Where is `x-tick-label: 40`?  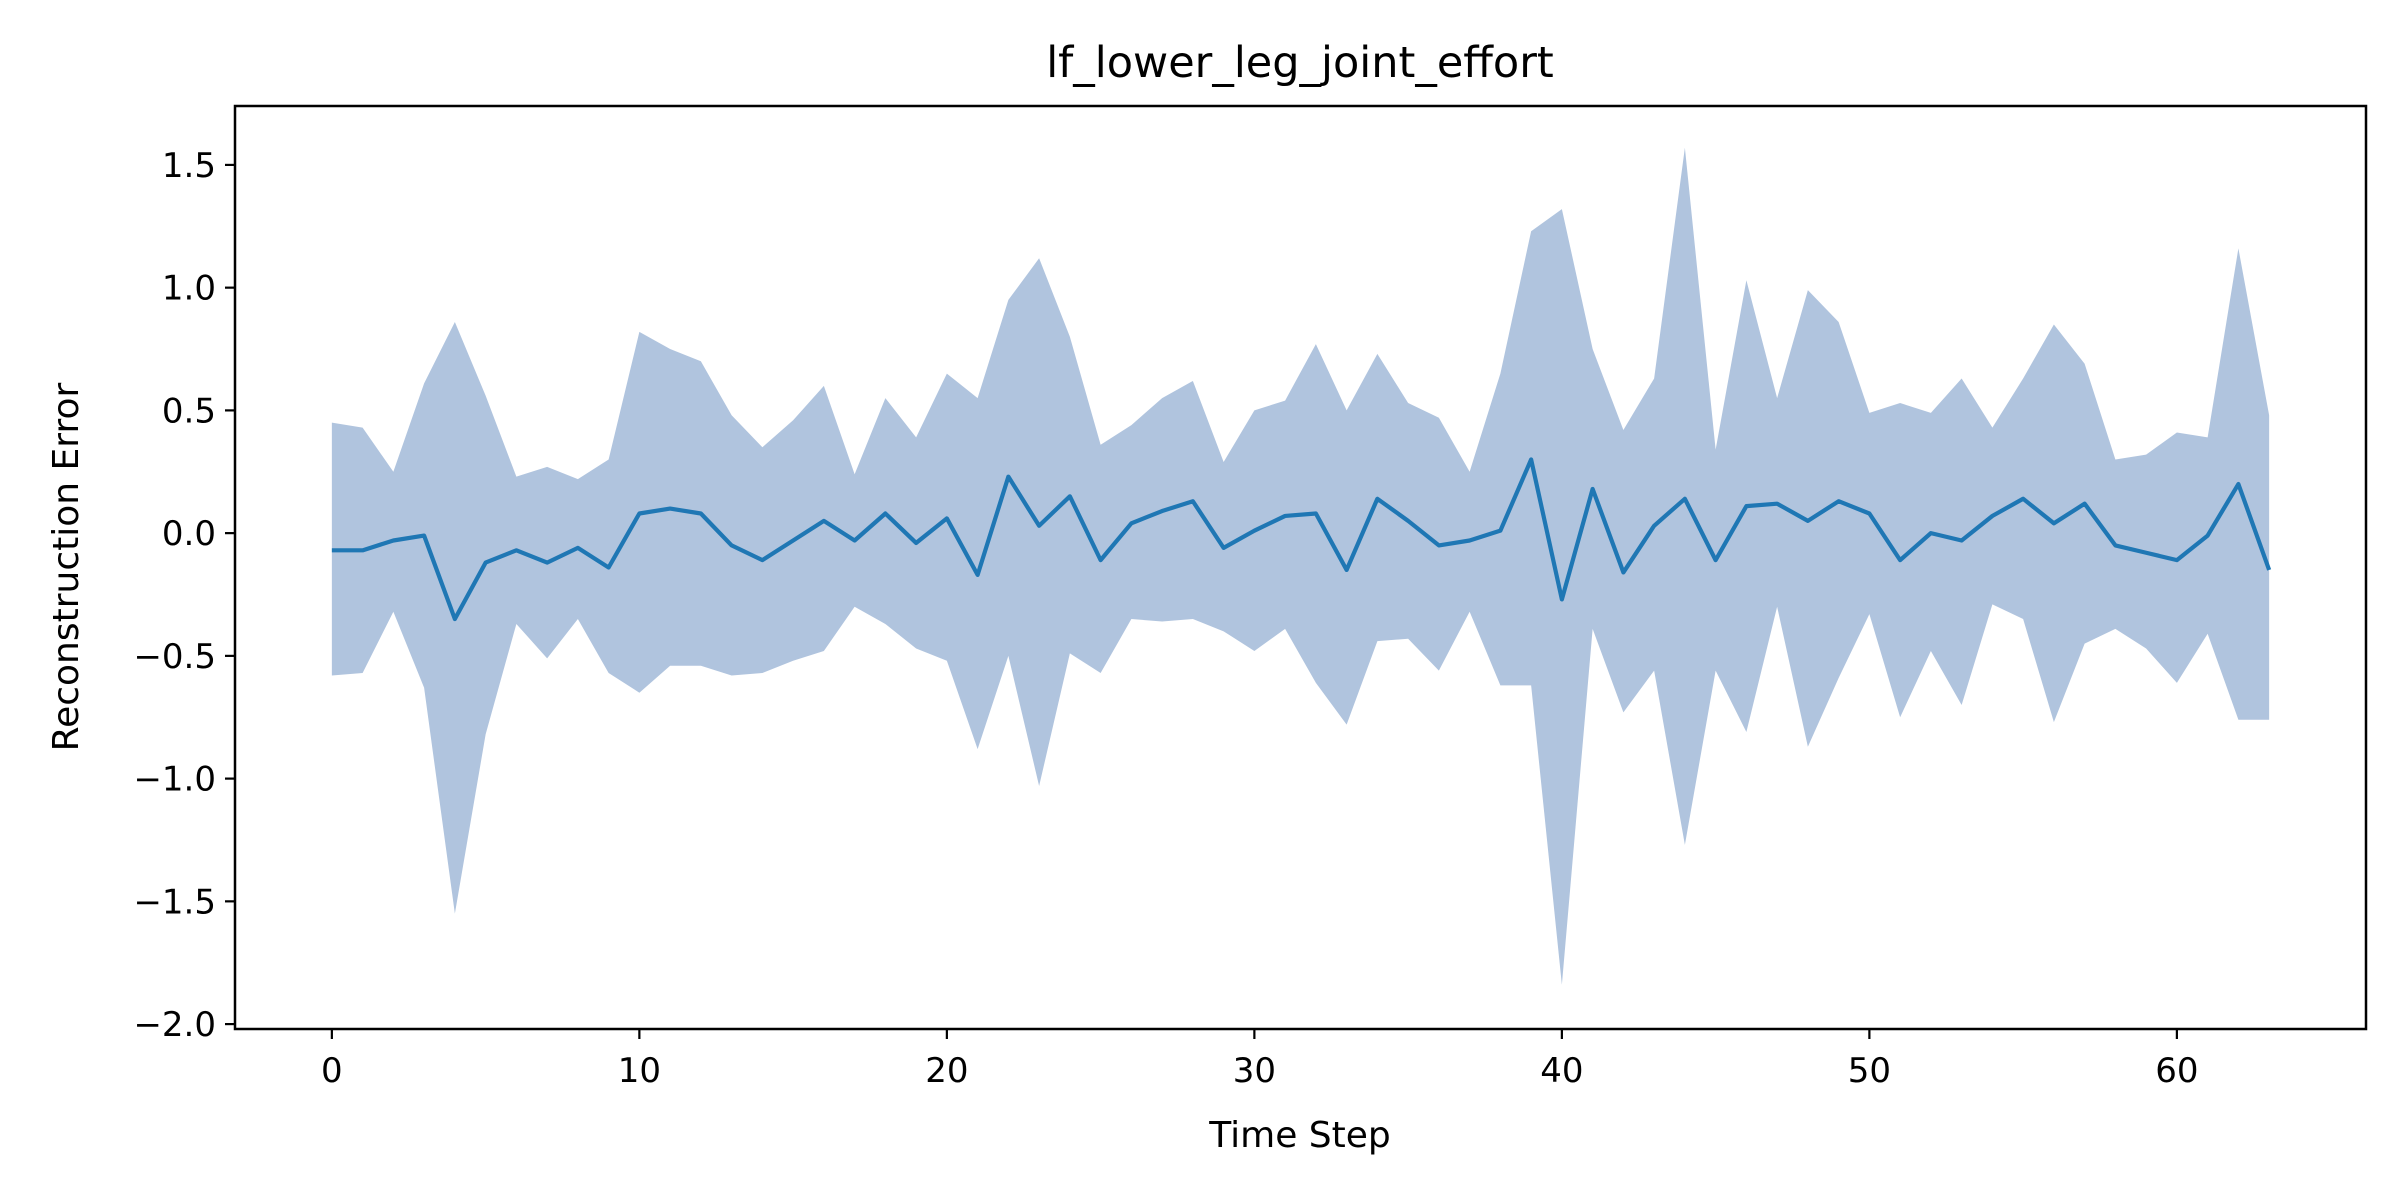
x-tick-label: 40 is located at coordinates (1561, 1071).